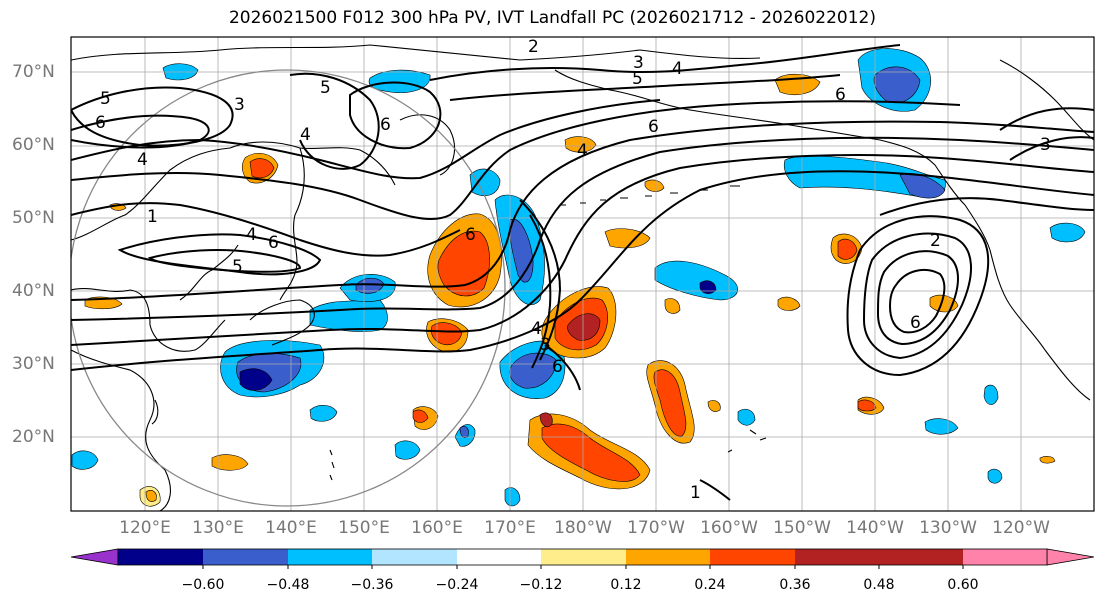 The image size is (1105, 604). What do you see at coordinates (963, 585) in the screenshot?
I see `colorbar-tick-label: 0.60` at bounding box center [963, 585].